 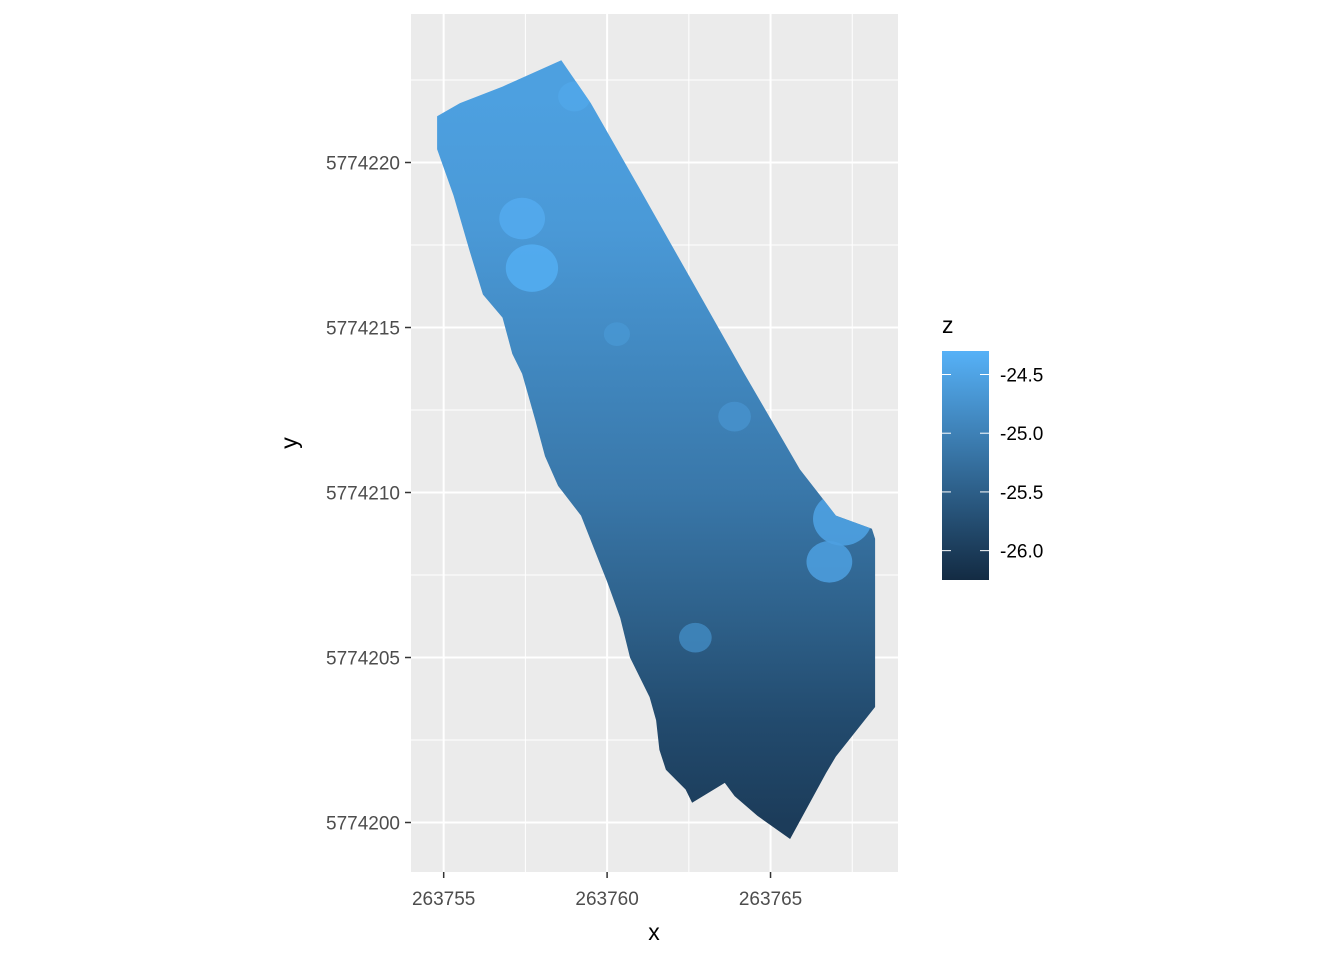 What do you see at coordinates (1021, 552) in the screenshot?
I see `legend-break-label: -26.0` at bounding box center [1021, 552].